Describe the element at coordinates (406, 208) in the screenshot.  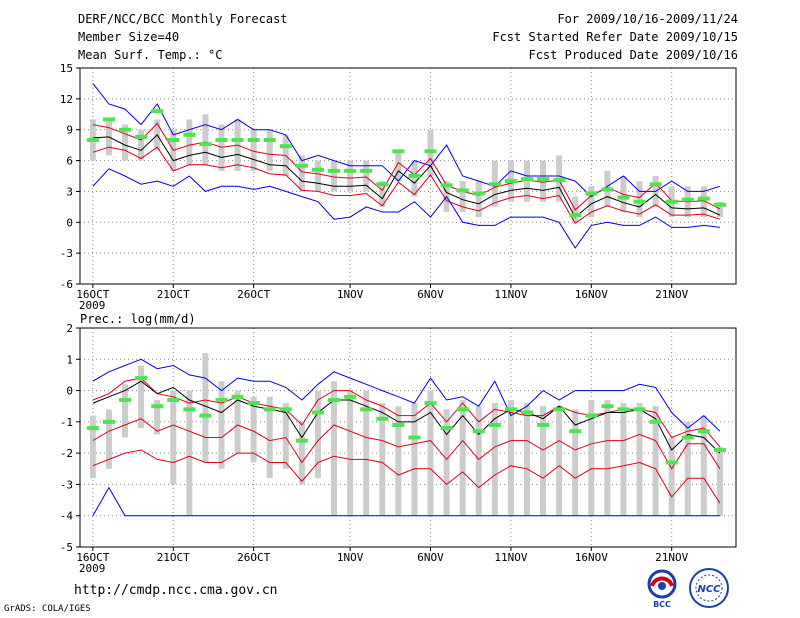
I see `series-line-min` at that location.